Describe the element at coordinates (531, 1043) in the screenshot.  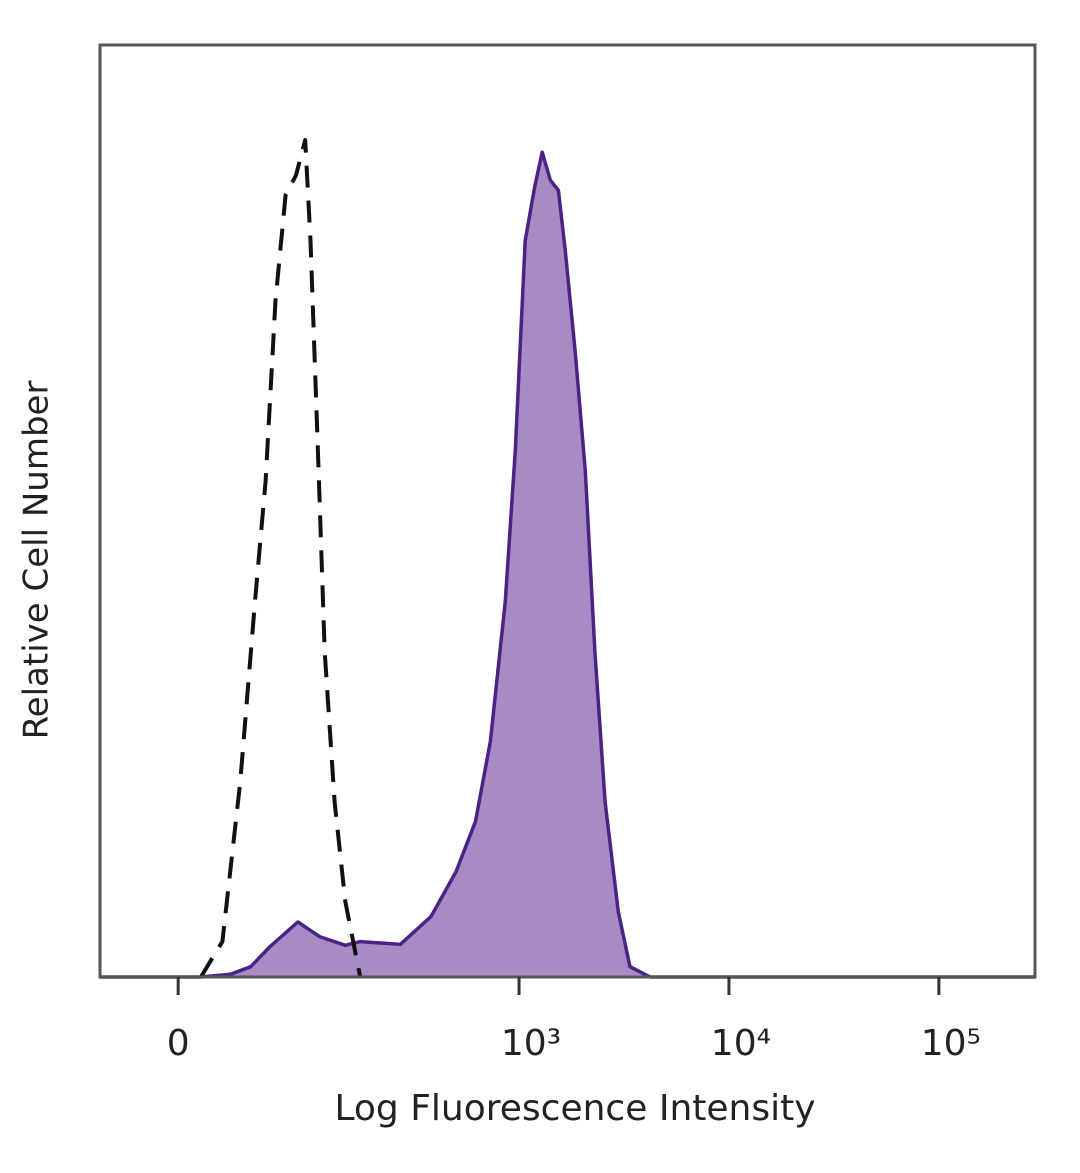
I see `x-tick-label: 10³` at that location.